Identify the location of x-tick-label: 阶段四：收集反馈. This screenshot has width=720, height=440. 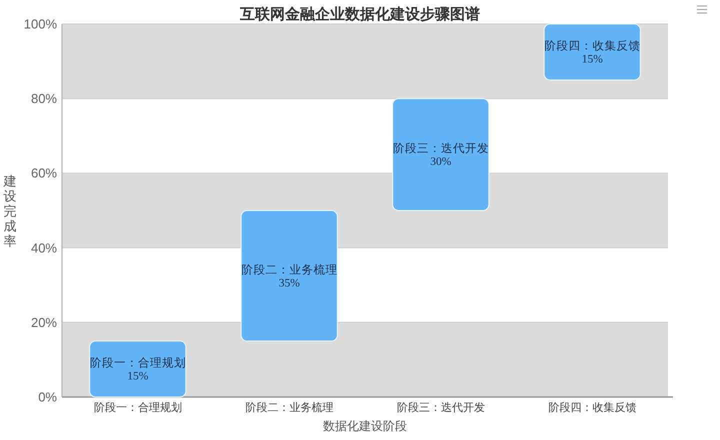
(592, 407).